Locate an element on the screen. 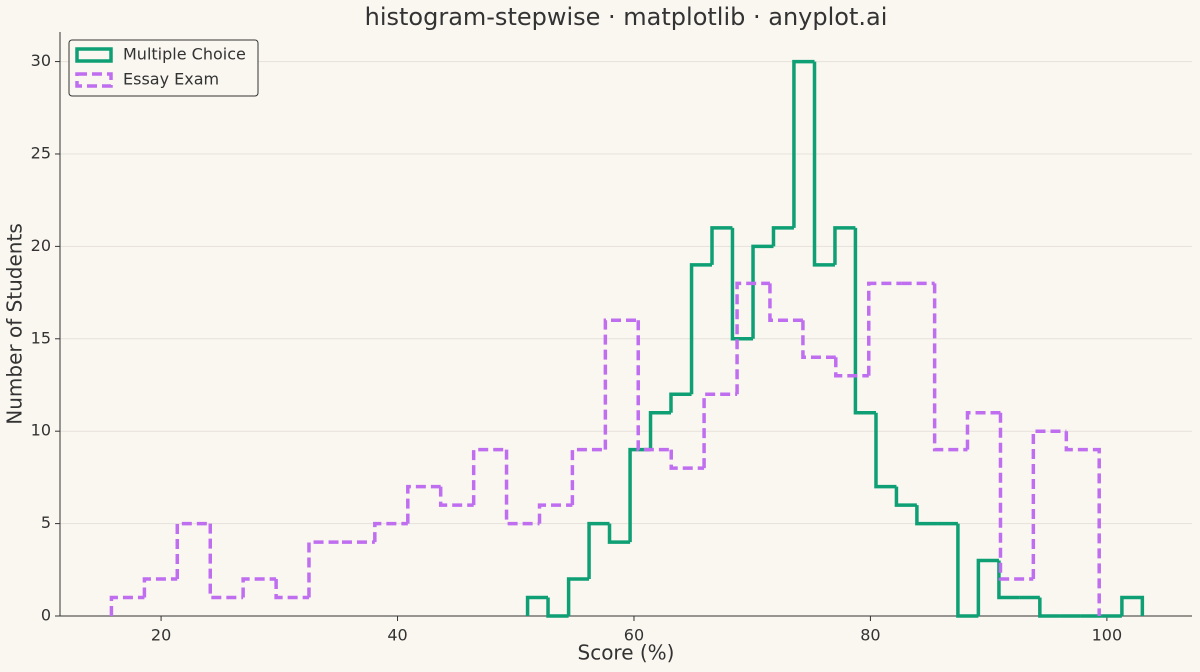 This screenshot has height=672, width=1200. y-tick-label: 15 is located at coordinates (41, 337).